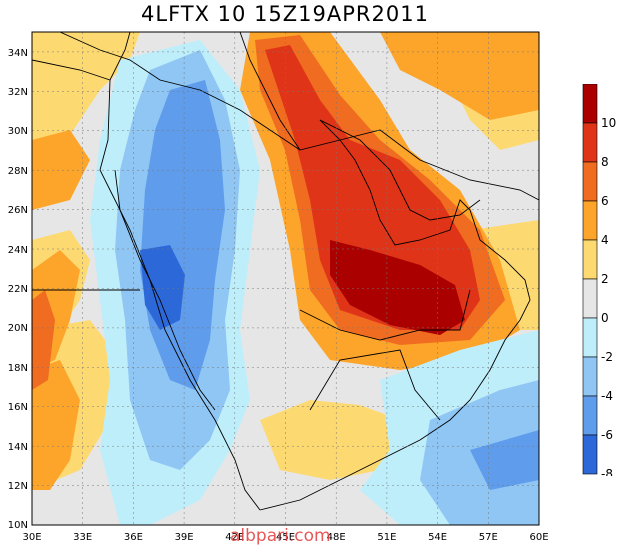 Image resolution: width=620 pixels, height=546 pixels. I want to click on lat-tick-22N: 22N, so click(18, 289).